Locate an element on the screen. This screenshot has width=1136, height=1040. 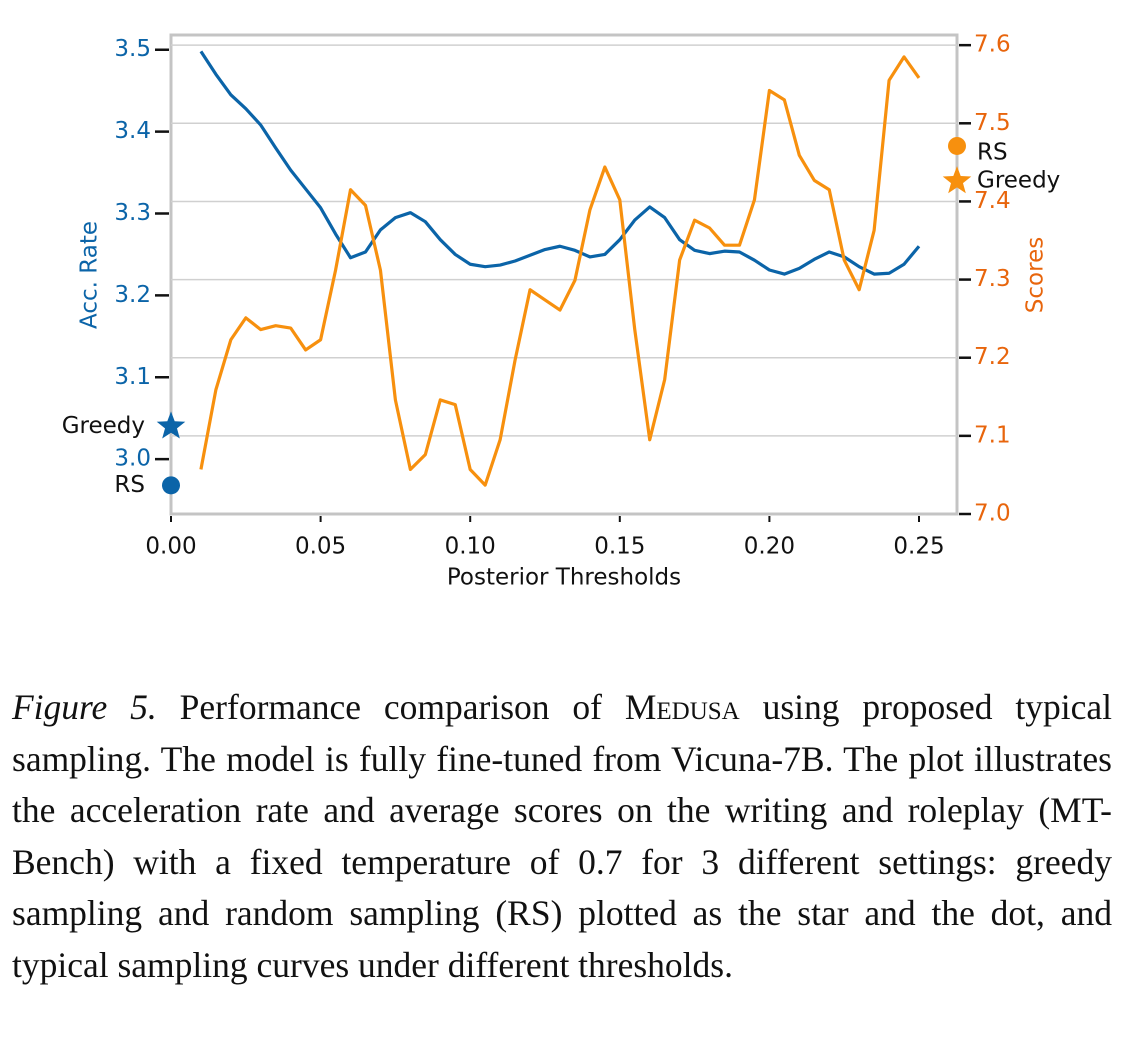
x-tick-label: 0.15 is located at coordinates (619, 547).